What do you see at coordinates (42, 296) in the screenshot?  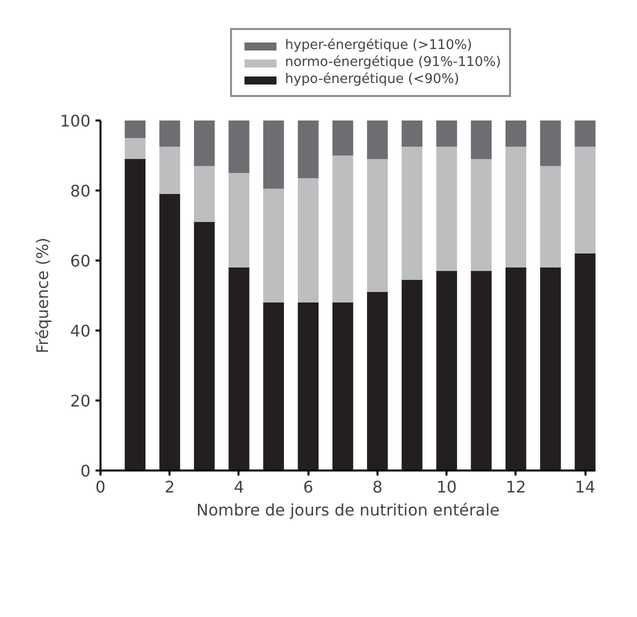 I see `y-axis-title: Fréquence (%)` at bounding box center [42, 296].